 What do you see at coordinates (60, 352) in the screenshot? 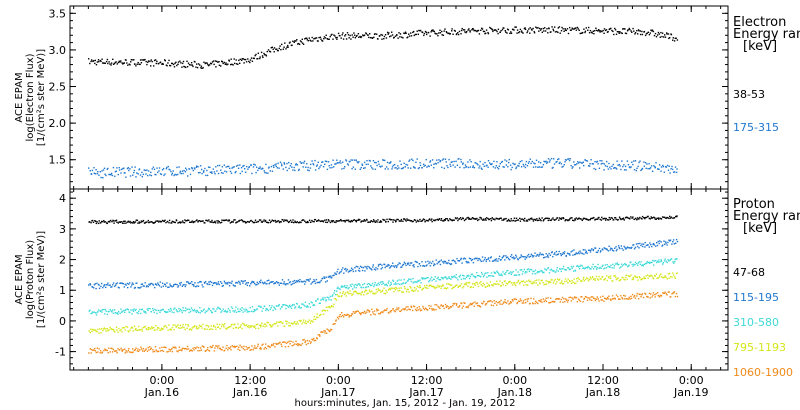
I see `y-tick-label-proton: -1` at bounding box center [60, 352].